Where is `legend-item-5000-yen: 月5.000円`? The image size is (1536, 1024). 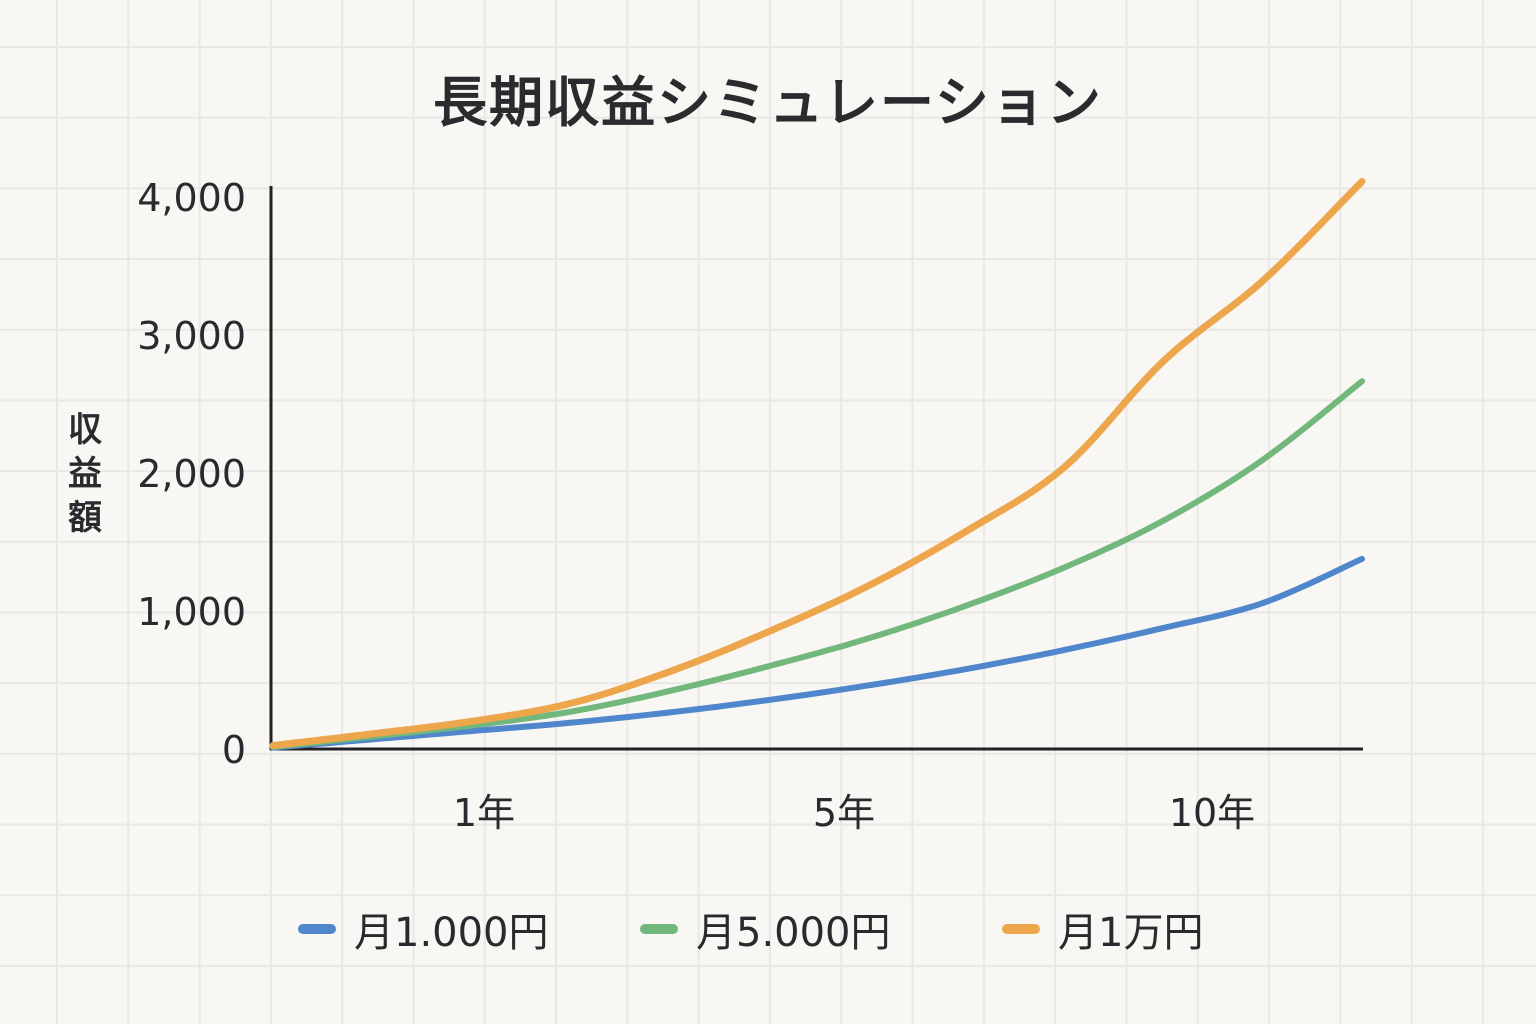
legend-item-5000-yen: 月5.000円 is located at coordinates (765, 929).